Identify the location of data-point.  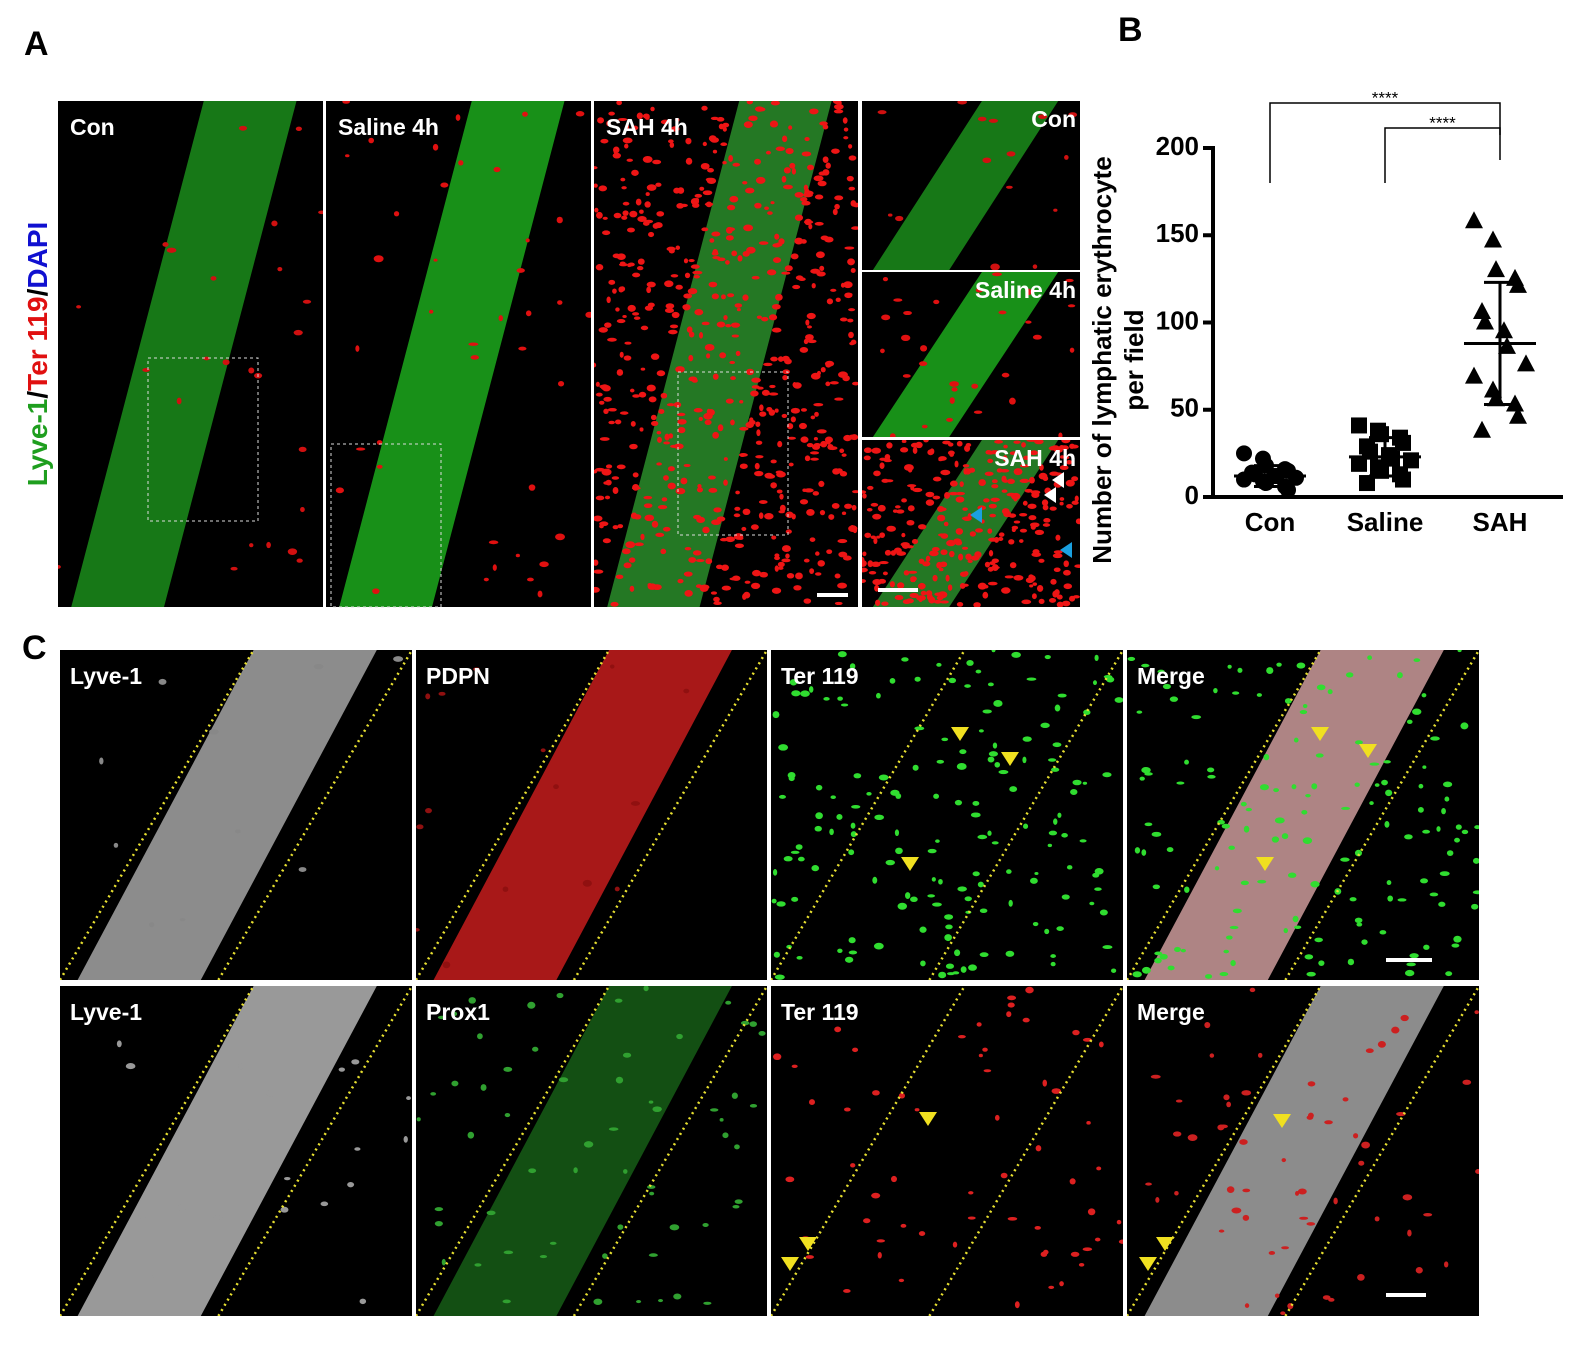
(1518, 415).